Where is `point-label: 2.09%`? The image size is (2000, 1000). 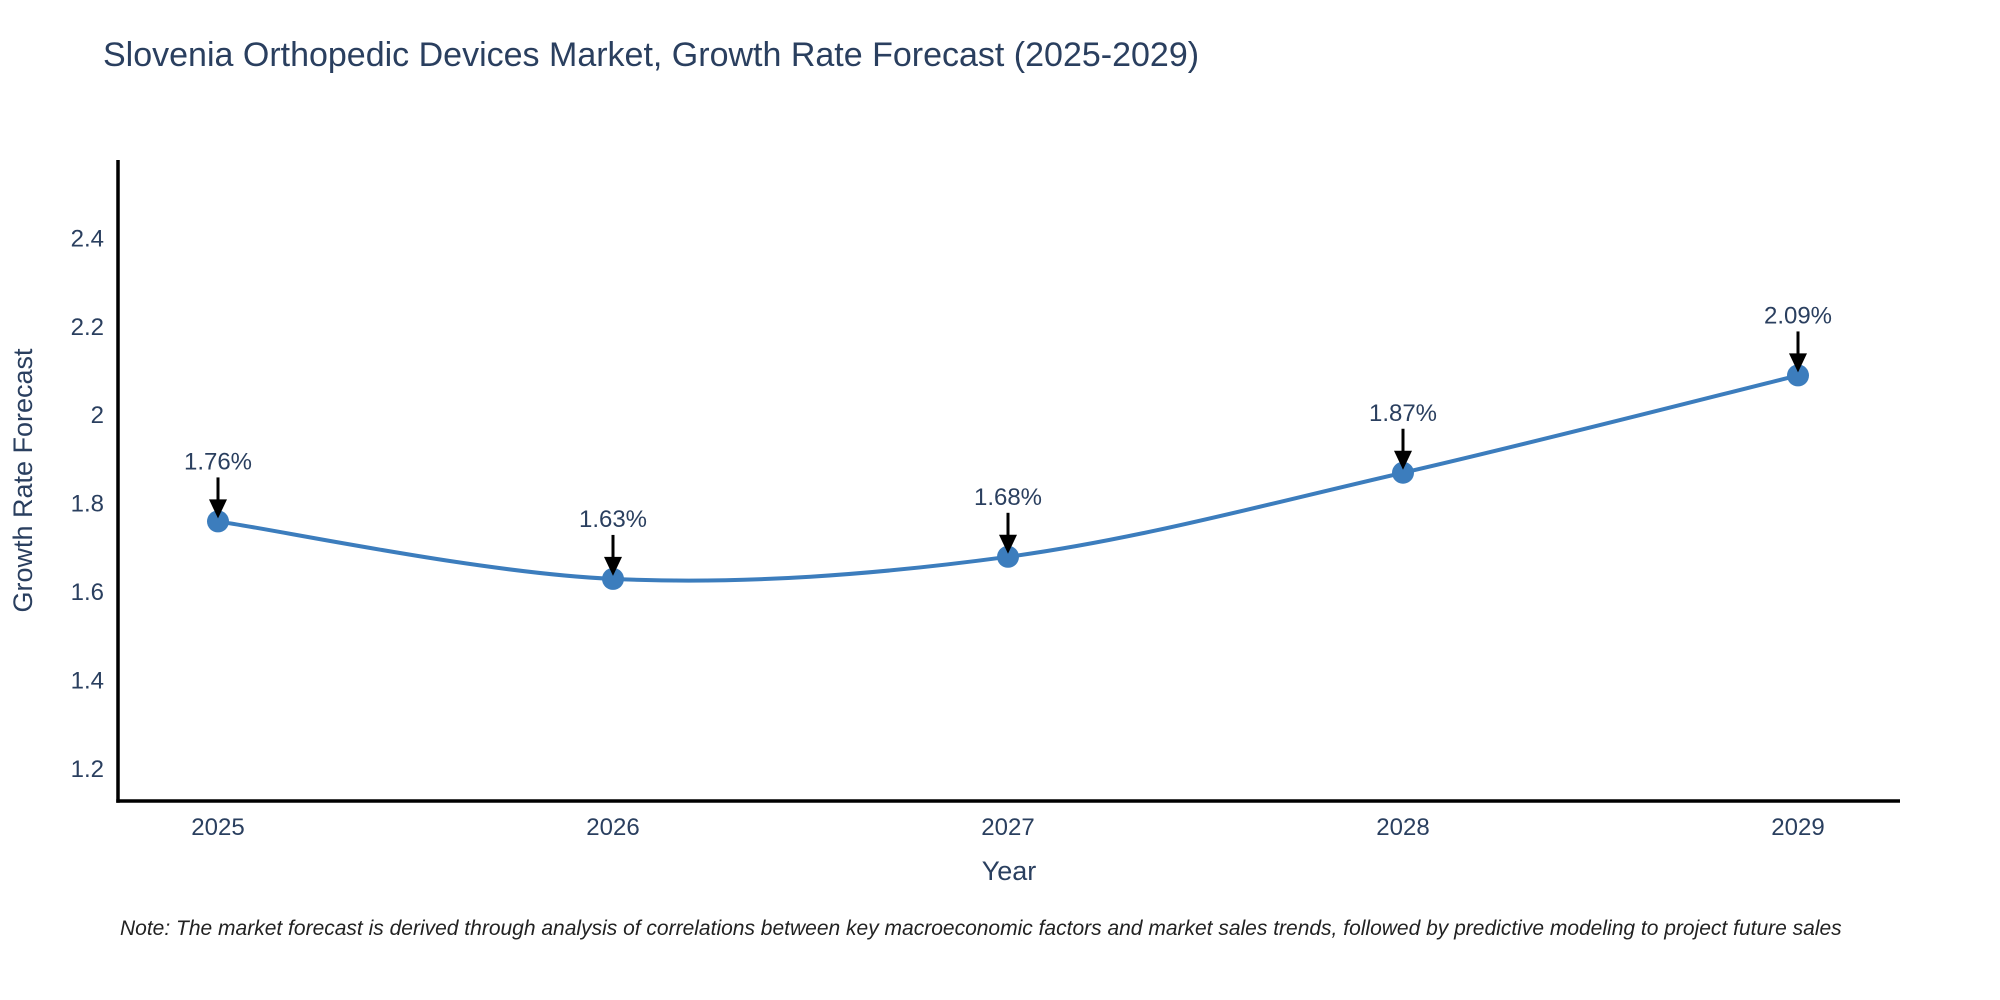 point-label: 2.09% is located at coordinates (1798, 315).